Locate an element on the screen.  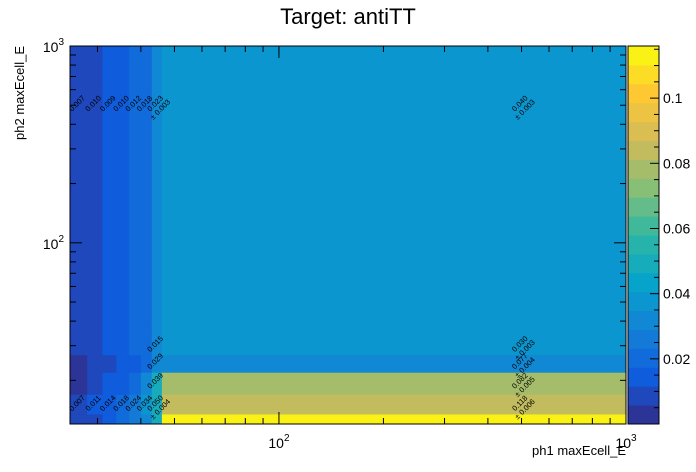
y-axis-label: ph2 maxEcell_E is located at coordinates (19, 93).